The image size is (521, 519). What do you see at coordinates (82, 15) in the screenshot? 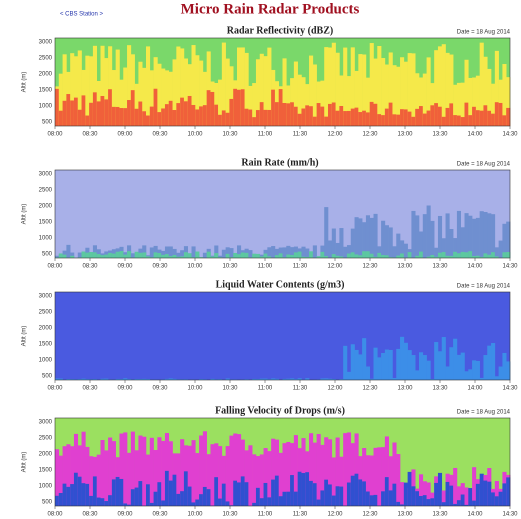
I see `station-label: < CBS Station >` at bounding box center [82, 15].